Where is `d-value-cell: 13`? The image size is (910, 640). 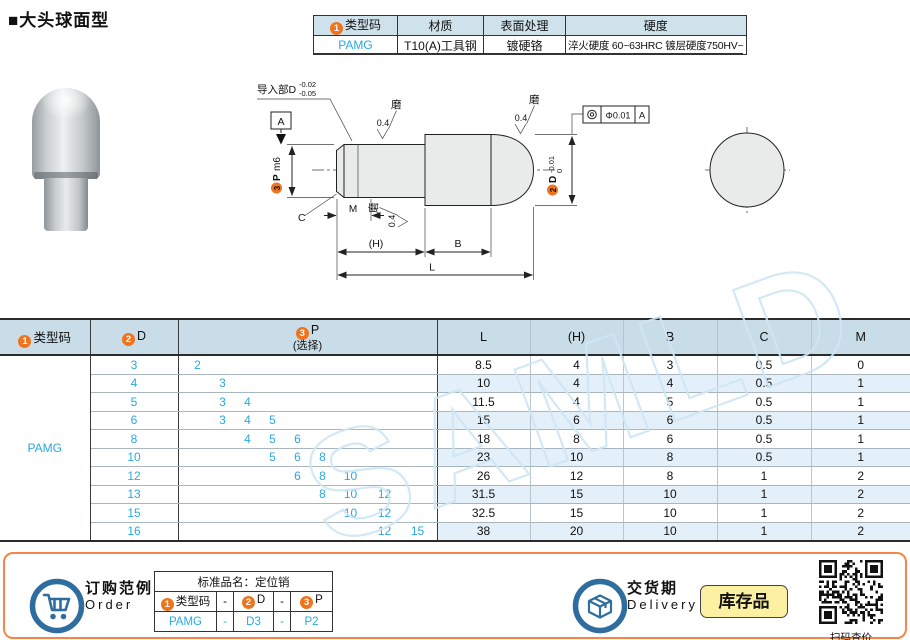 d-value-cell: 13 is located at coordinates (134, 494).